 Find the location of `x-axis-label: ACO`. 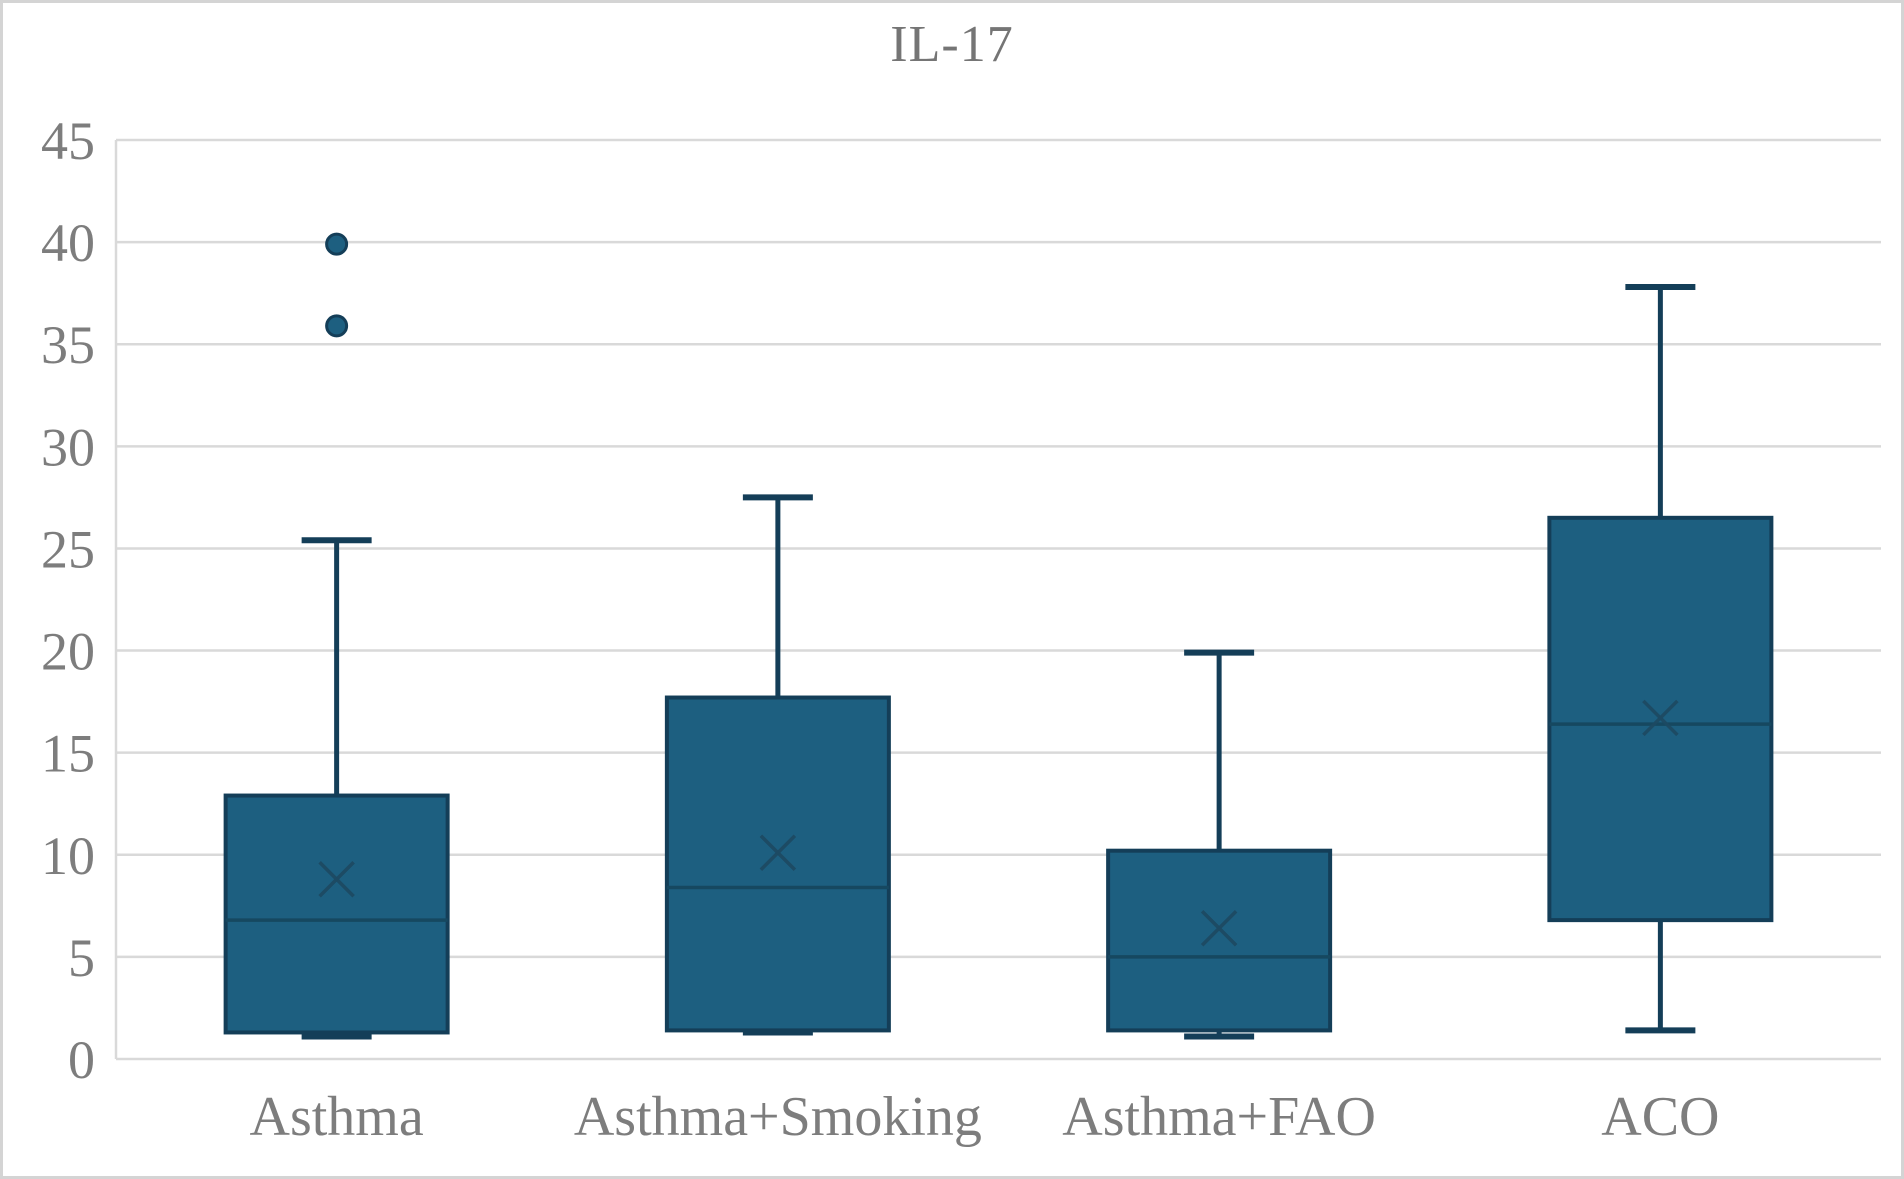

x-axis-label: ACO is located at coordinates (1660, 1117).